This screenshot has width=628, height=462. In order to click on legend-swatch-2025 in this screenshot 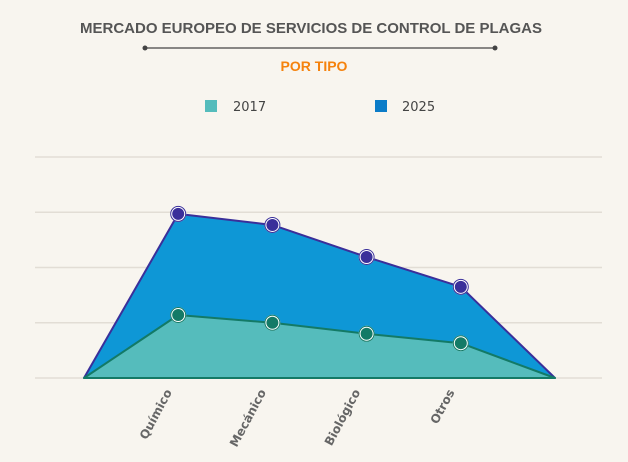, I will do `click(381, 106)`.